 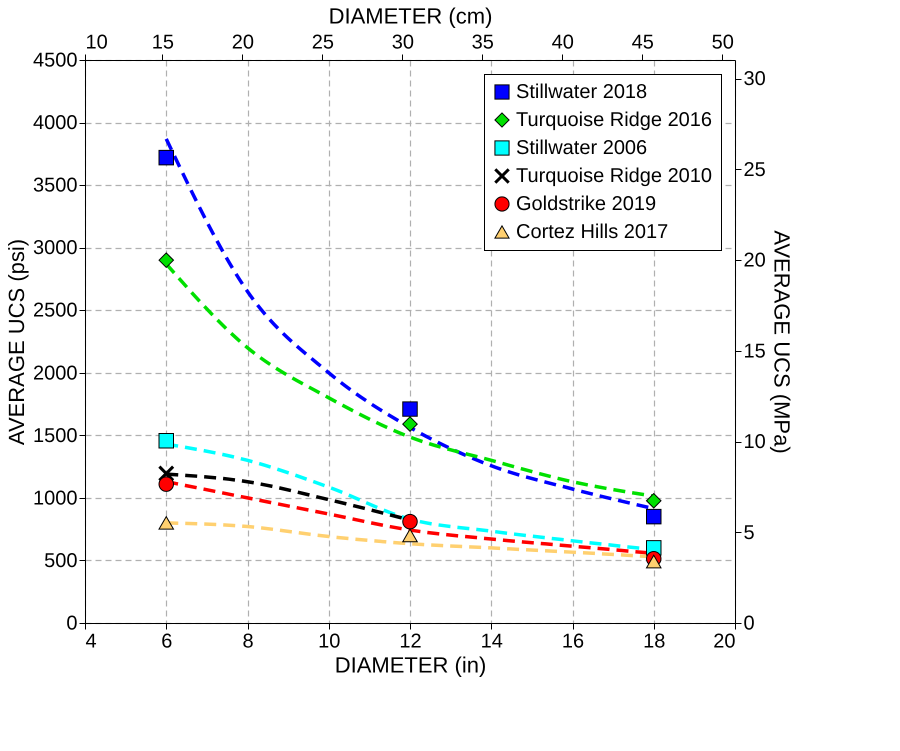 I want to click on y-tick-label: 2000, so click(x=55, y=373).